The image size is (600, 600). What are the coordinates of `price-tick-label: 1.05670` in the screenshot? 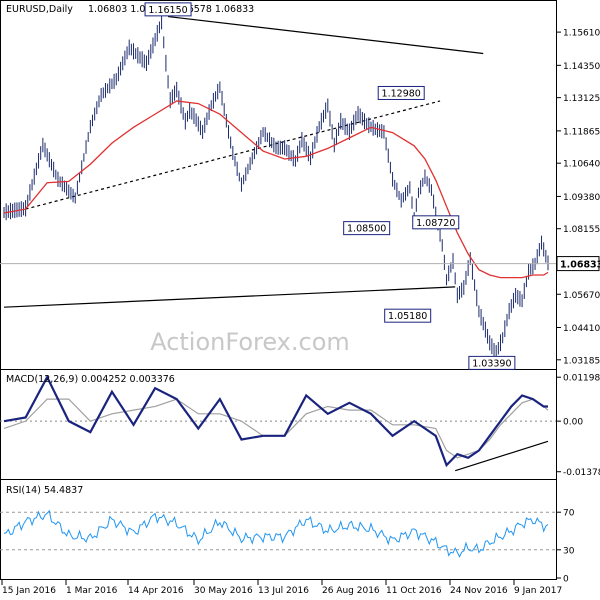 It's located at (581, 296).